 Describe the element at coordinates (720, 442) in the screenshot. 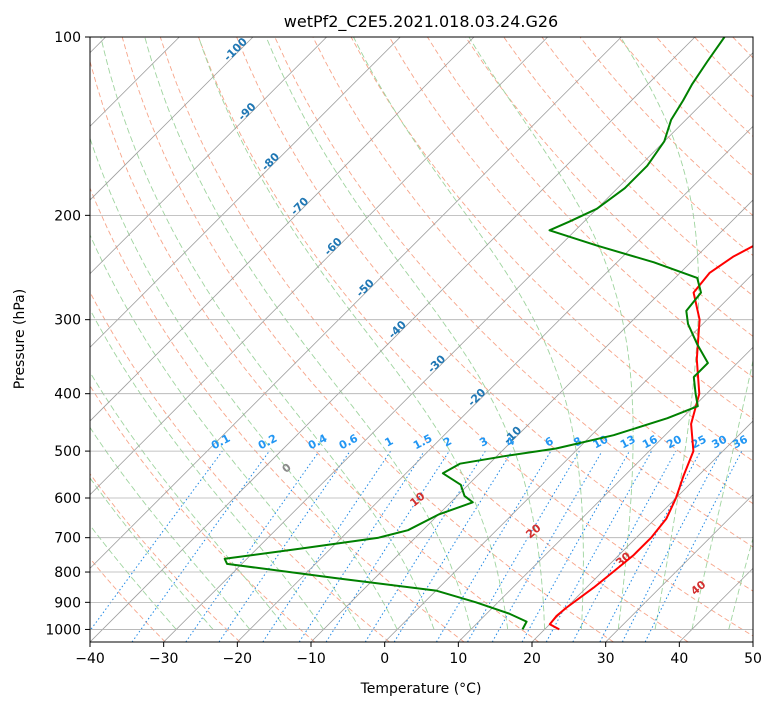

I see `mixing-ratio-label: 30` at that location.